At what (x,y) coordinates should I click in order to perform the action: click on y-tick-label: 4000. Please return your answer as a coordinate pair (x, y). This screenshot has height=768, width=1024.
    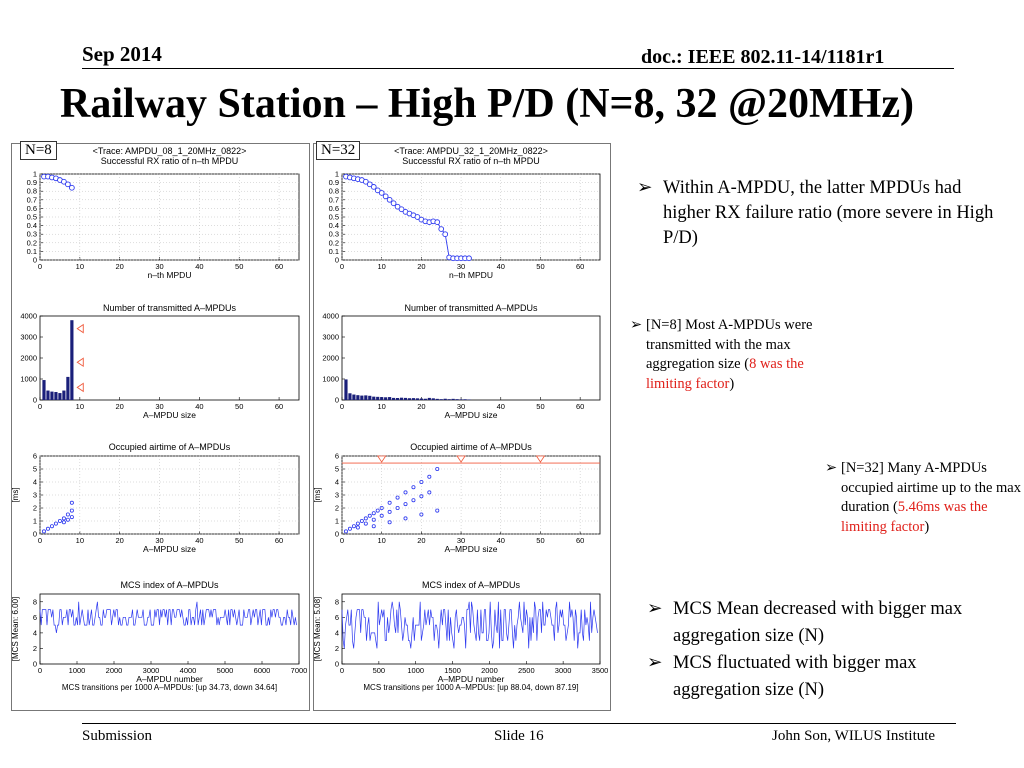
    Looking at the image, I should click on (330, 316).